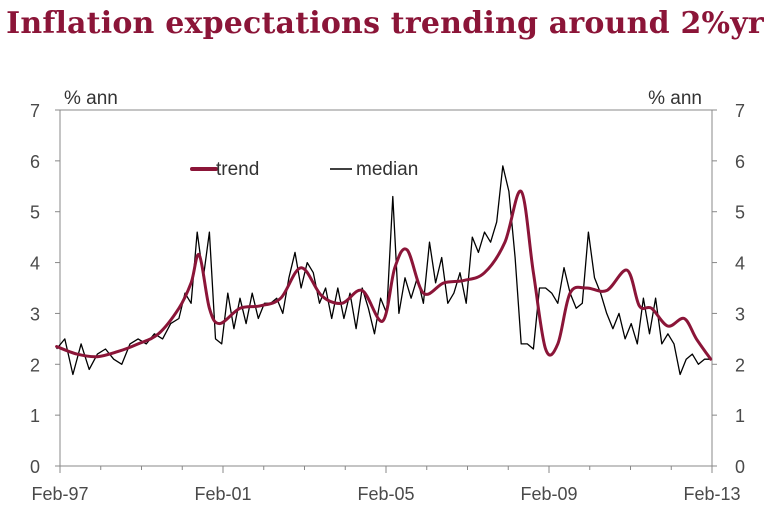  What do you see at coordinates (740, 467) in the screenshot?
I see `y-tick-label-right: 0` at bounding box center [740, 467].